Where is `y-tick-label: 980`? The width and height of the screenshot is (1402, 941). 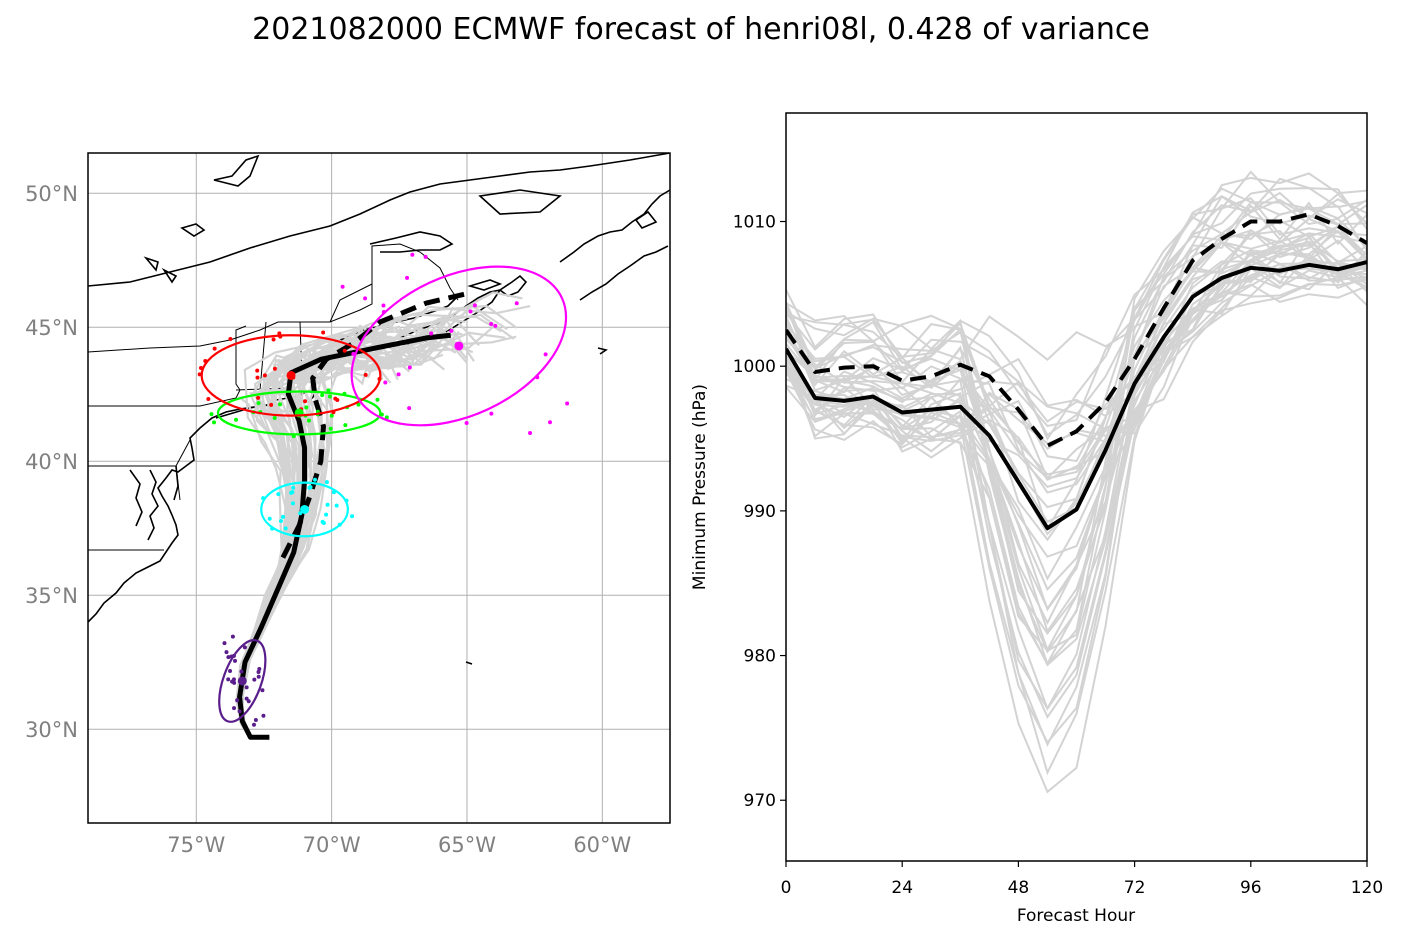 y-tick-label: 980 is located at coordinates (760, 657).